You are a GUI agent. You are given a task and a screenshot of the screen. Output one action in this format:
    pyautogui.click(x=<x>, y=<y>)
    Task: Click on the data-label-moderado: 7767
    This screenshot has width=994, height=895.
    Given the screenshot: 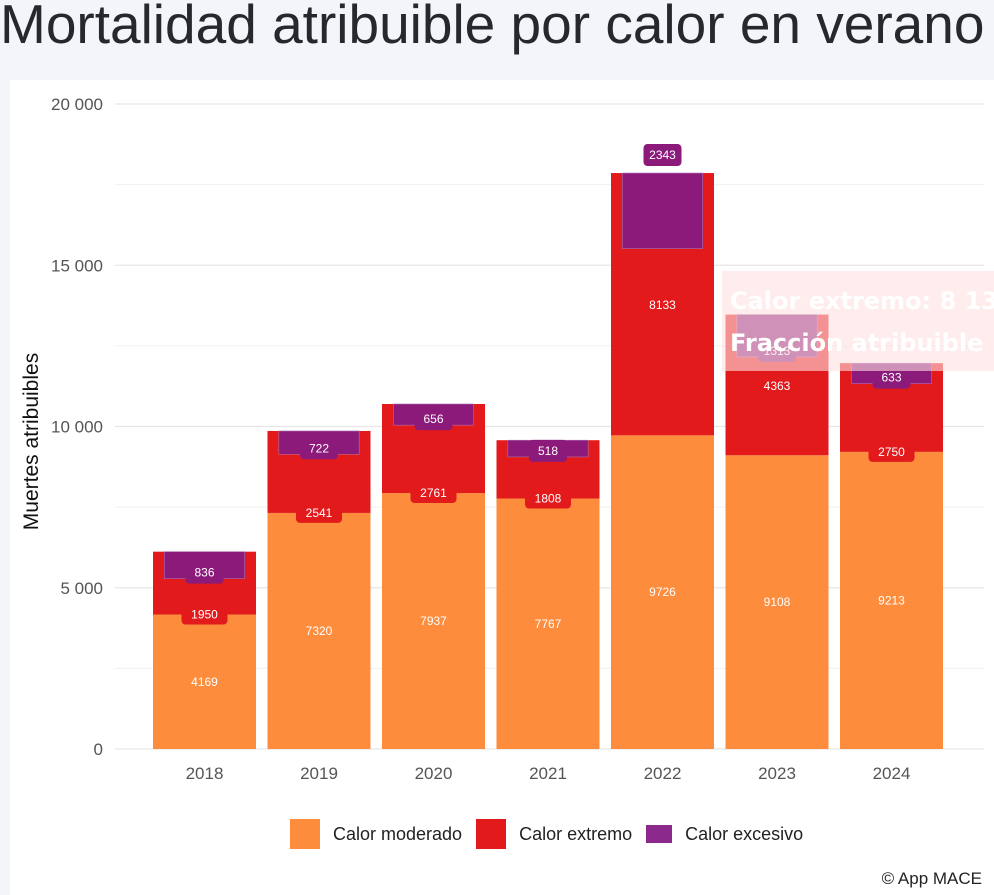 What is the action you would take?
    pyautogui.click(x=548, y=624)
    